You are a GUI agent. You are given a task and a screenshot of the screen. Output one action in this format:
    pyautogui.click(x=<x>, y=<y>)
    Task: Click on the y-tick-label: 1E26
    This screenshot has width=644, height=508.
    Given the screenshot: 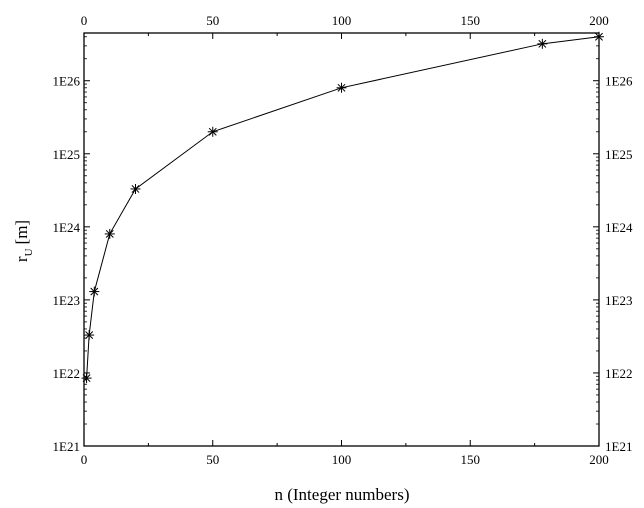 What is the action you would take?
    pyautogui.click(x=67, y=81)
    